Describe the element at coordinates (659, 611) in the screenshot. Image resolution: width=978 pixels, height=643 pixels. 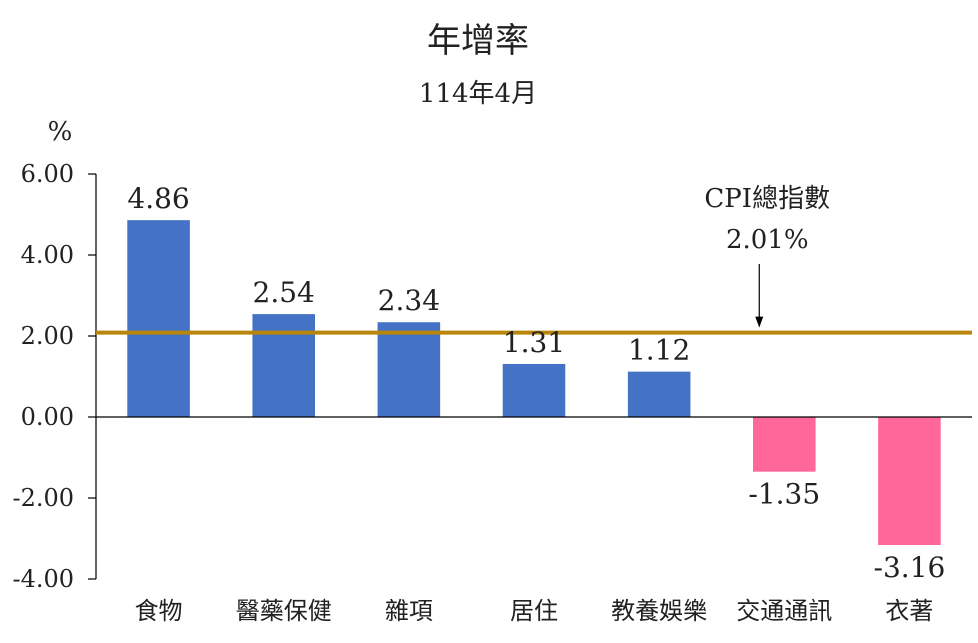
I see `category-label-5: 教養娛樂` at that location.